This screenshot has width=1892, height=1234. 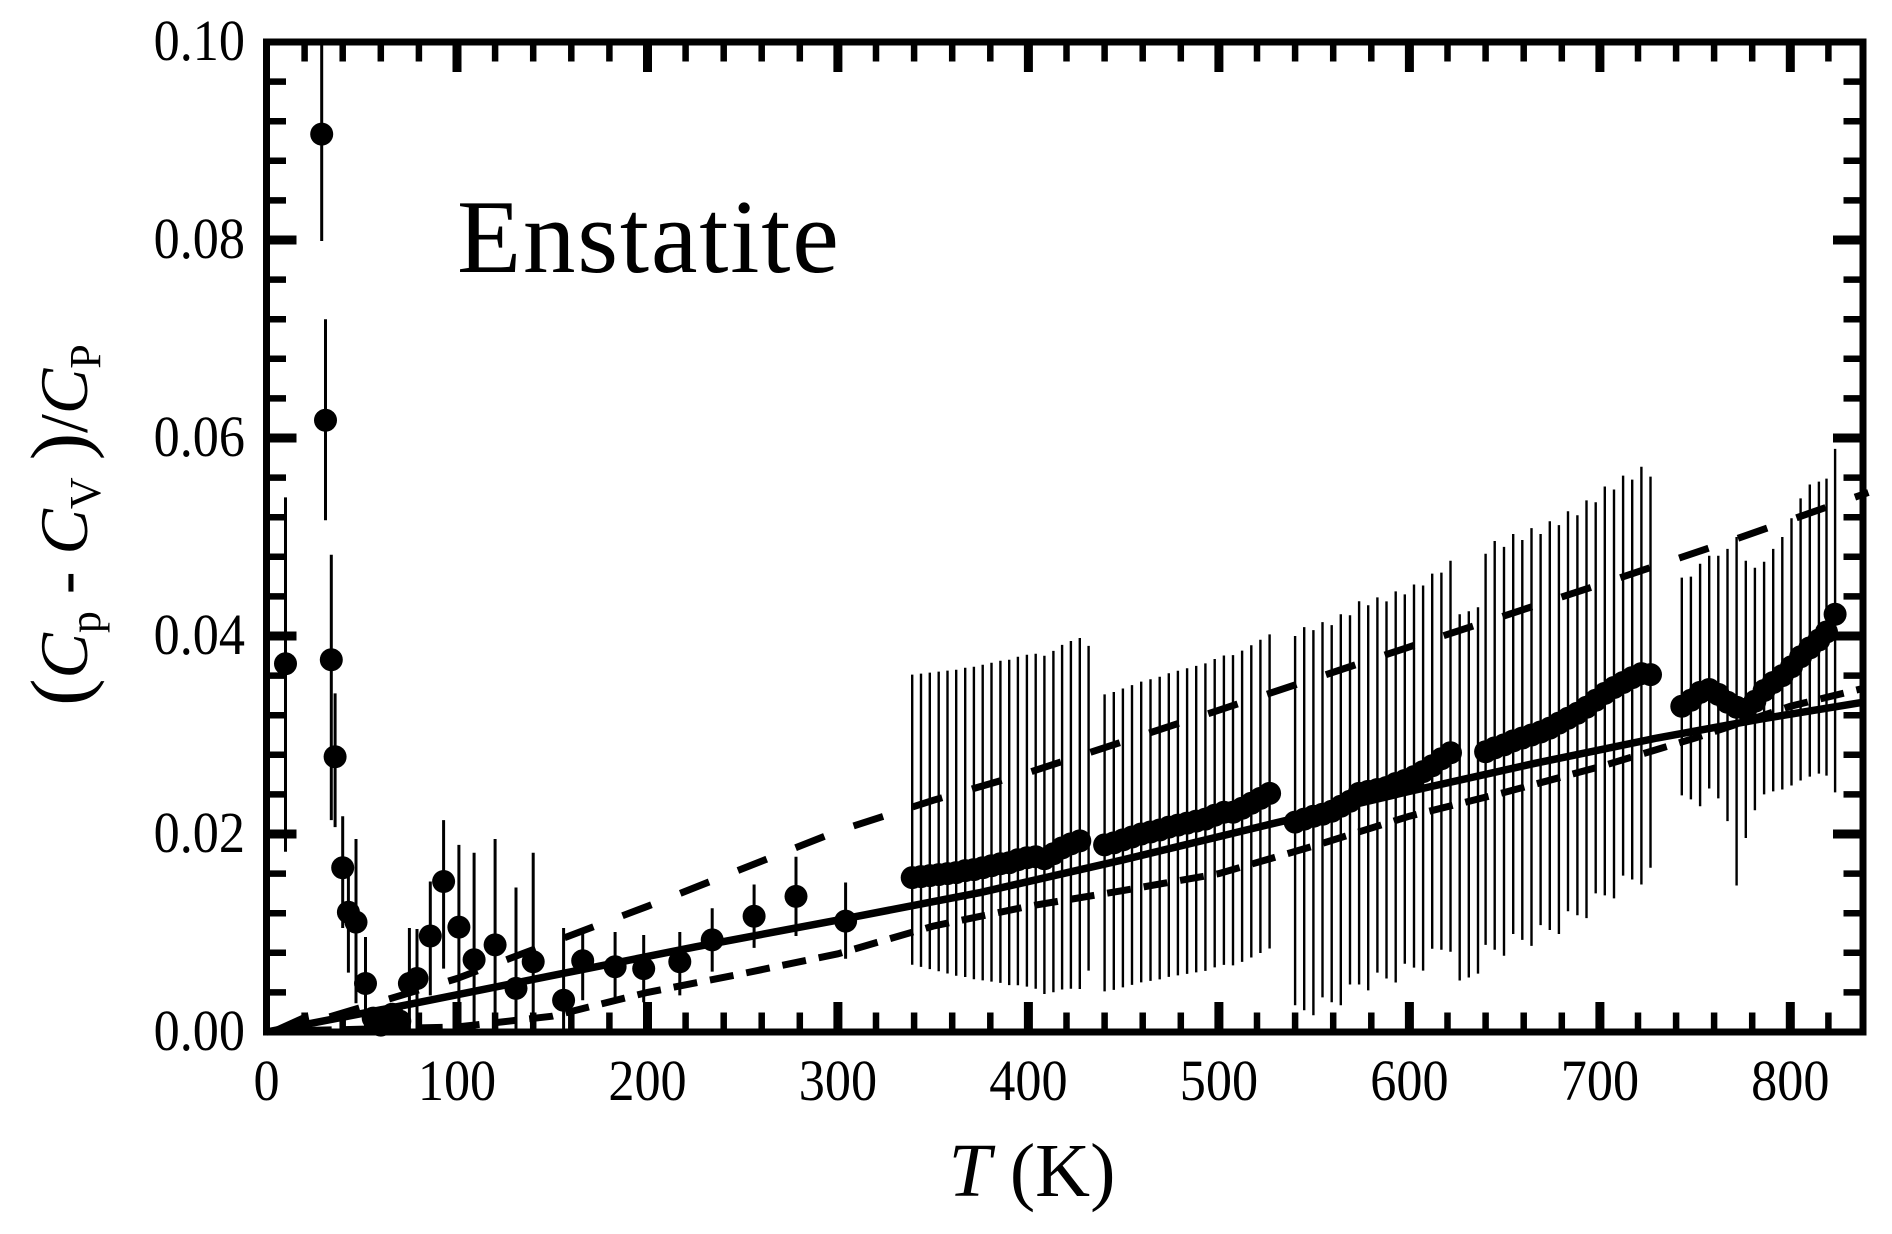 What do you see at coordinates (199, 40) in the screenshot?
I see `svg-text: 0.10` at bounding box center [199, 40].